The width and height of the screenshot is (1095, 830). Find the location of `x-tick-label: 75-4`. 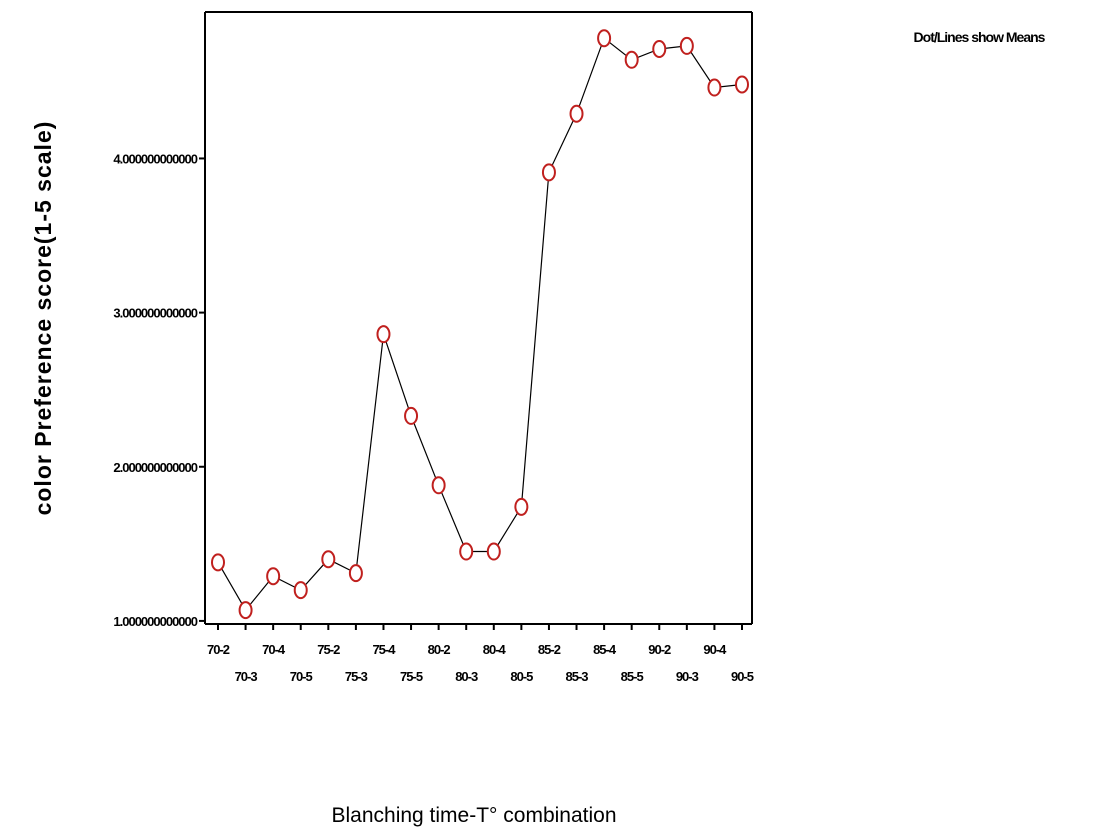

x-tick-label: 75-4 is located at coordinates (384, 649).